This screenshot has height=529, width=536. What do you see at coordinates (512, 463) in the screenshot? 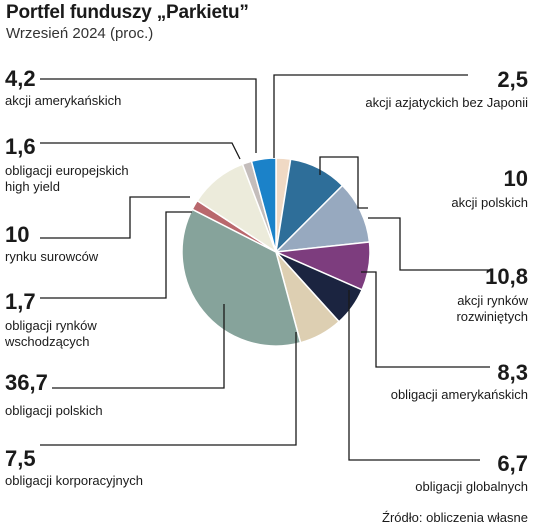
I see `slice-value: 6,7` at bounding box center [512, 463].